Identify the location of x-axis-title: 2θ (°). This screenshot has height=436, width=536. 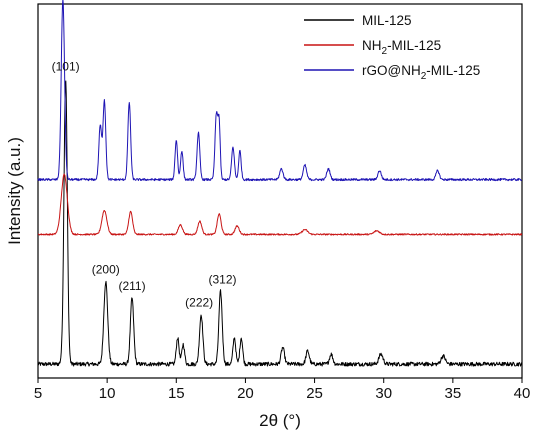
(280, 420).